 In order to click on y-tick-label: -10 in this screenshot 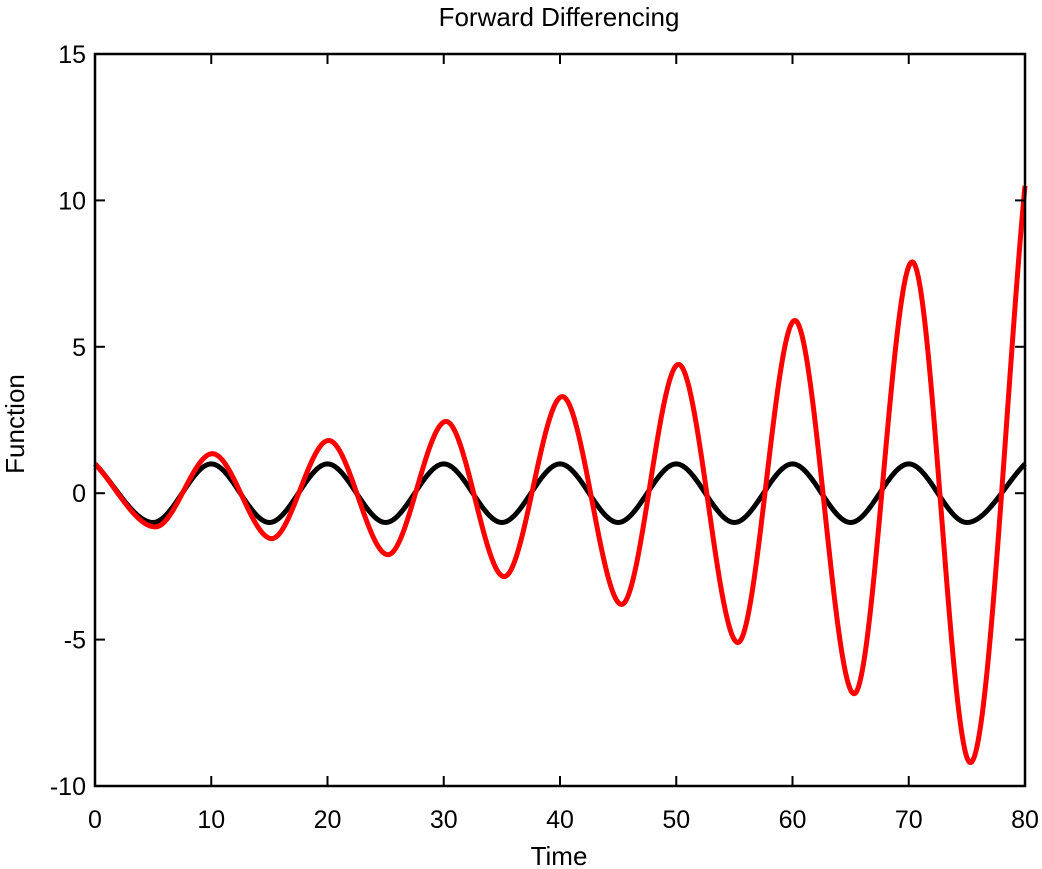, I will do `click(68, 787)`.